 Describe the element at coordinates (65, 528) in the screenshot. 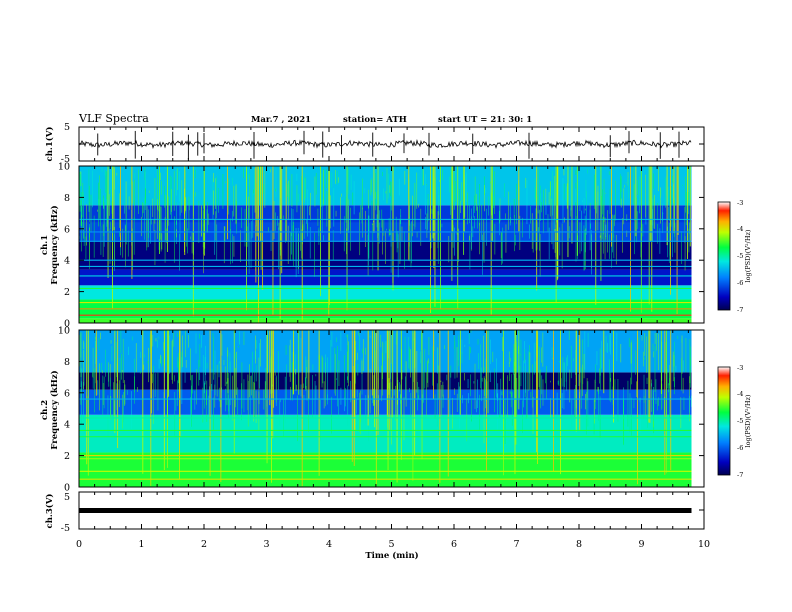

I see `ch3-ytick-bottom: -5` at that location.